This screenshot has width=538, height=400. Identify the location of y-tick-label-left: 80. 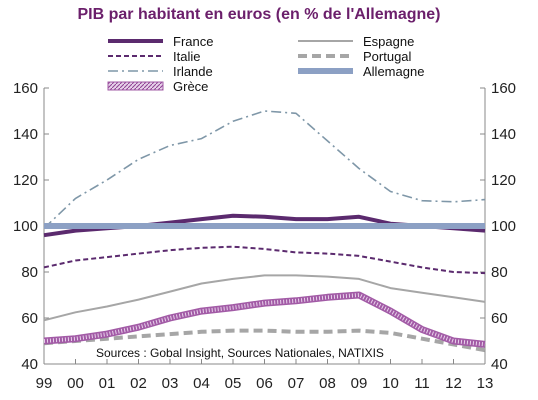
(29, 272).